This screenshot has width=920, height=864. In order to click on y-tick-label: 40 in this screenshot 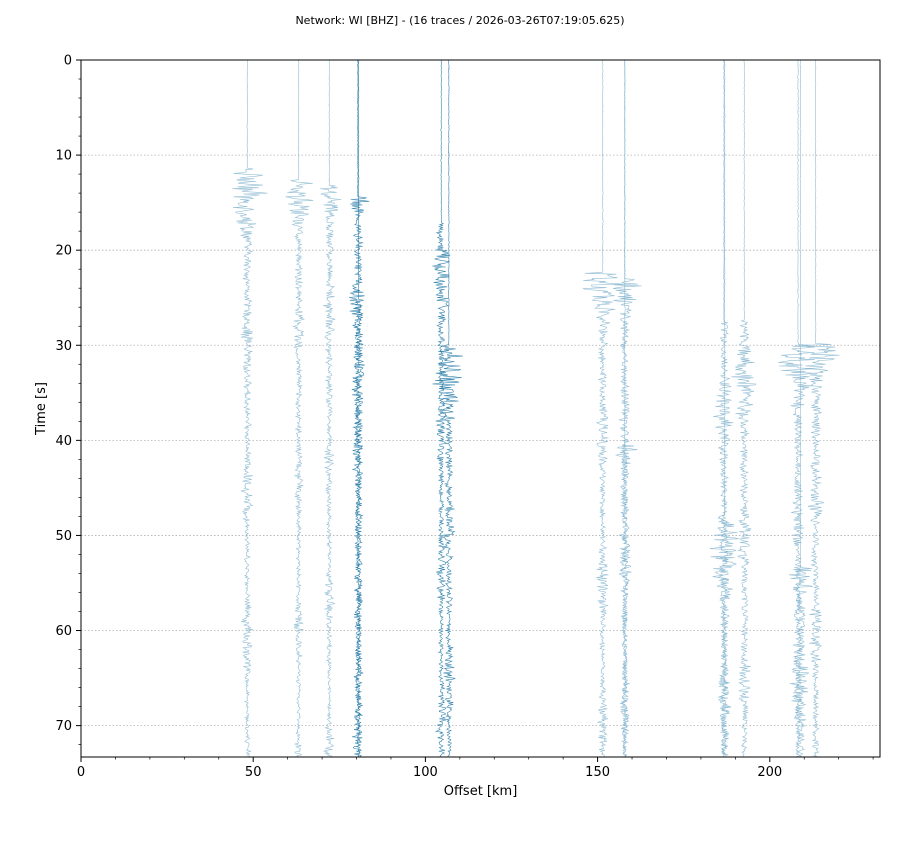, I will do `click(63, 441)`.